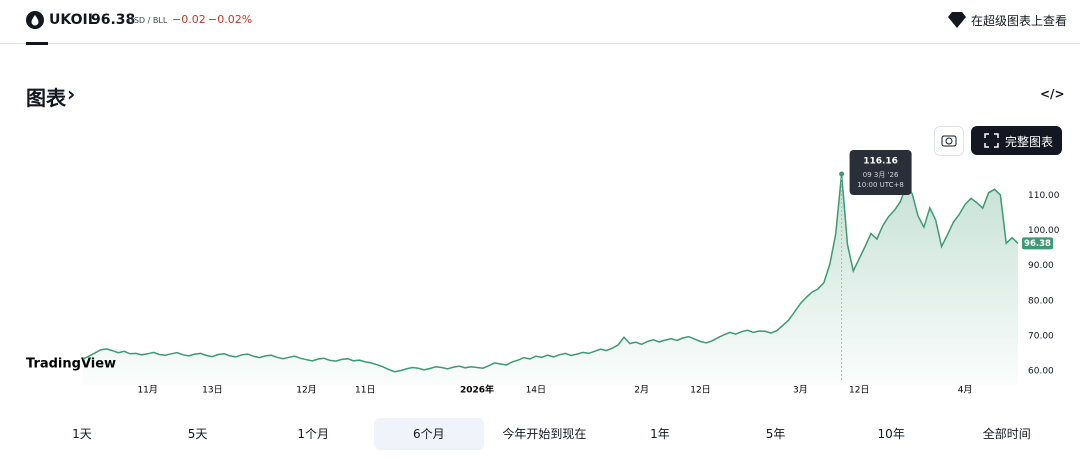 This screenshot has width=1080, height=474. What do you see at coordinates (71, 94) in the screenshot?
I see `chevron: ›` at bounding box center [71, 94].